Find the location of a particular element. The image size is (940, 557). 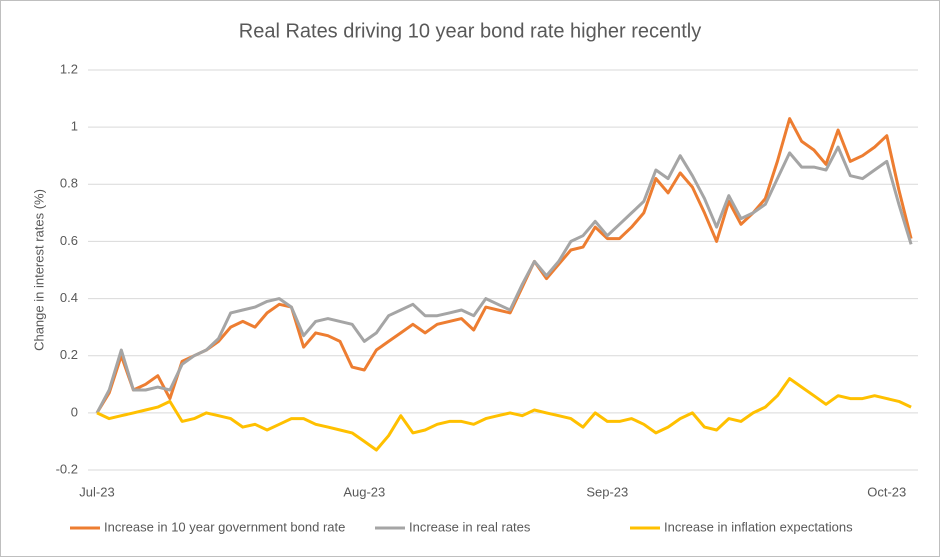

legend-label: Increase in real rates is located at coordinates (470, 526).